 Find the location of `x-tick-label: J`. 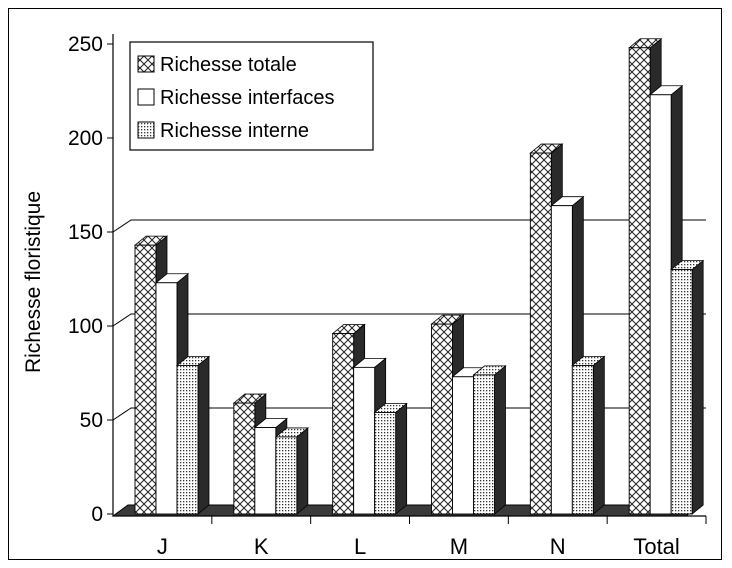

x-tick-label: J is located at coordinates (162, 546).